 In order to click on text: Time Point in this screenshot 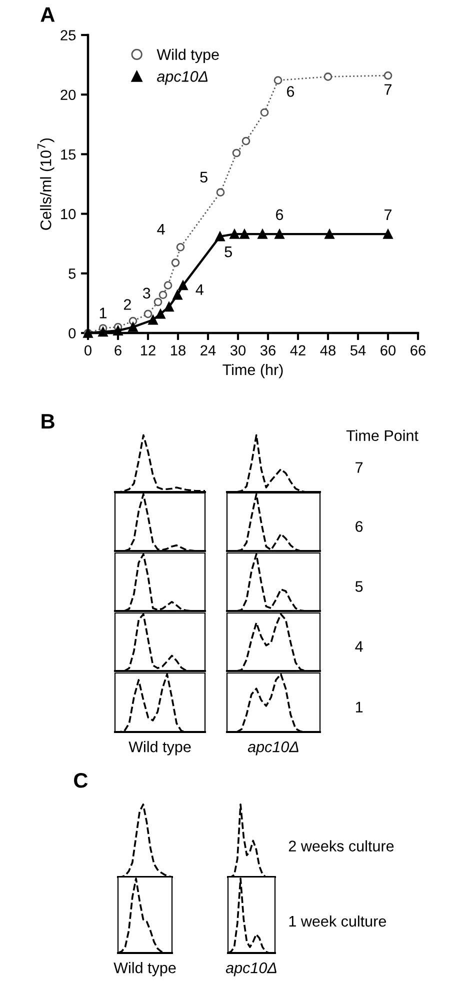, I will do `click(382, 435)`.